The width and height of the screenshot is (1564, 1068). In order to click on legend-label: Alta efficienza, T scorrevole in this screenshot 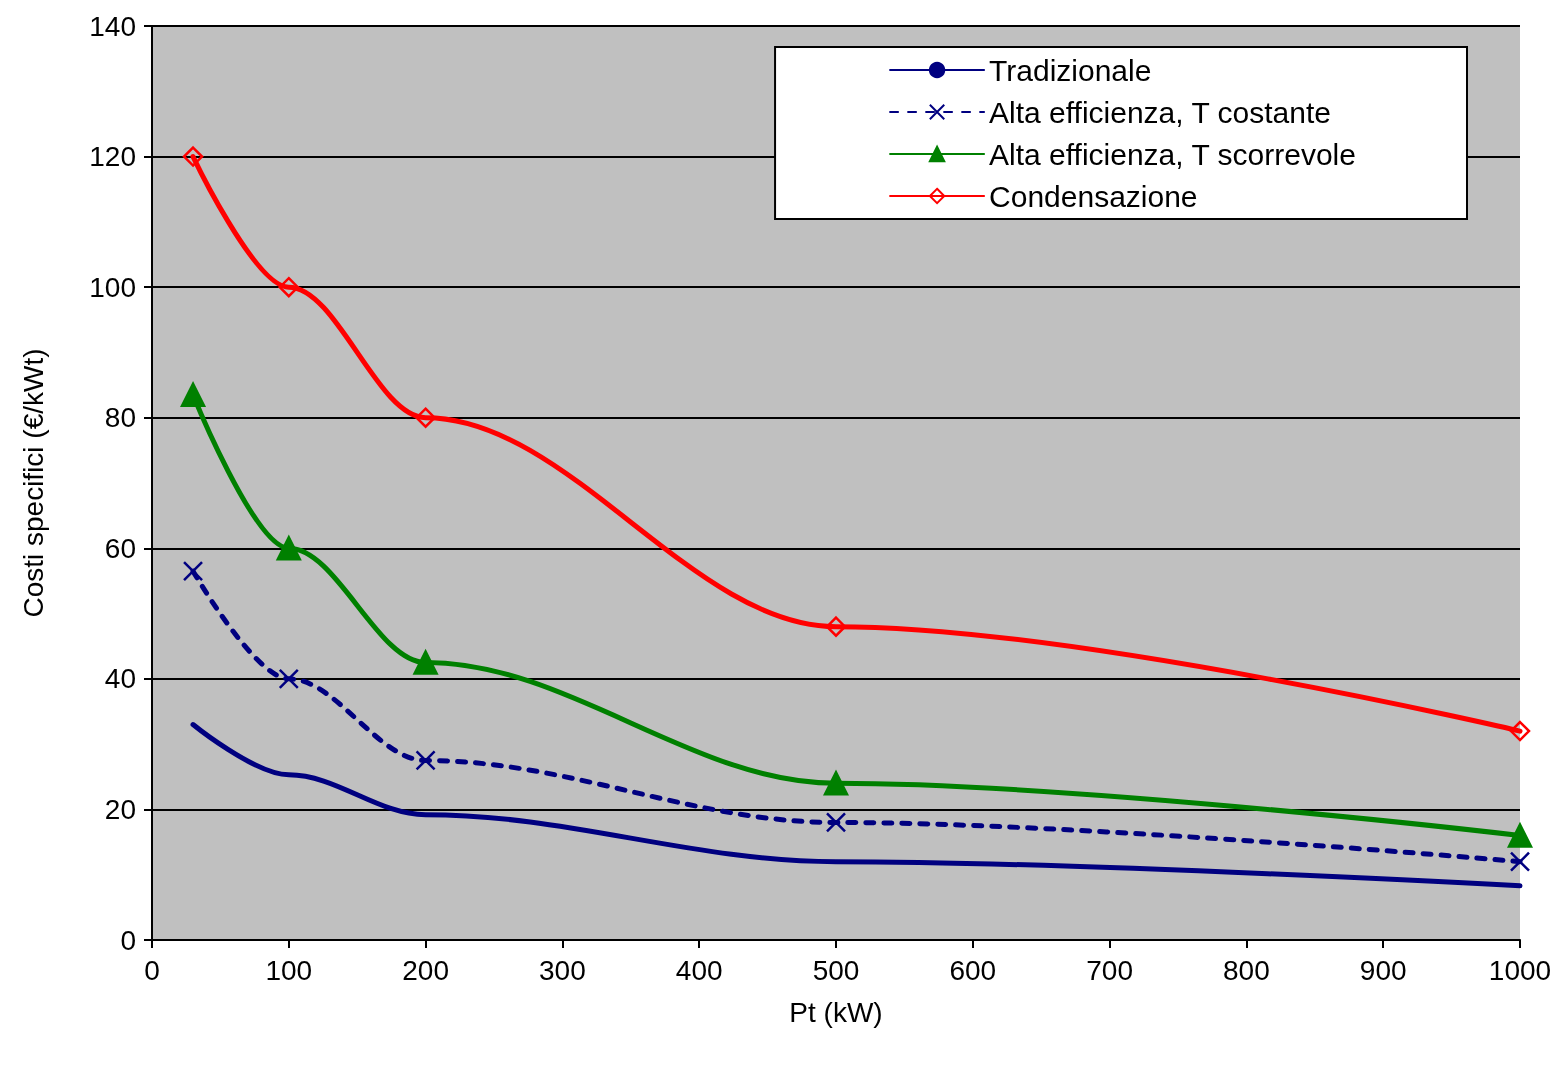, I will do `click(1172, 154)`.